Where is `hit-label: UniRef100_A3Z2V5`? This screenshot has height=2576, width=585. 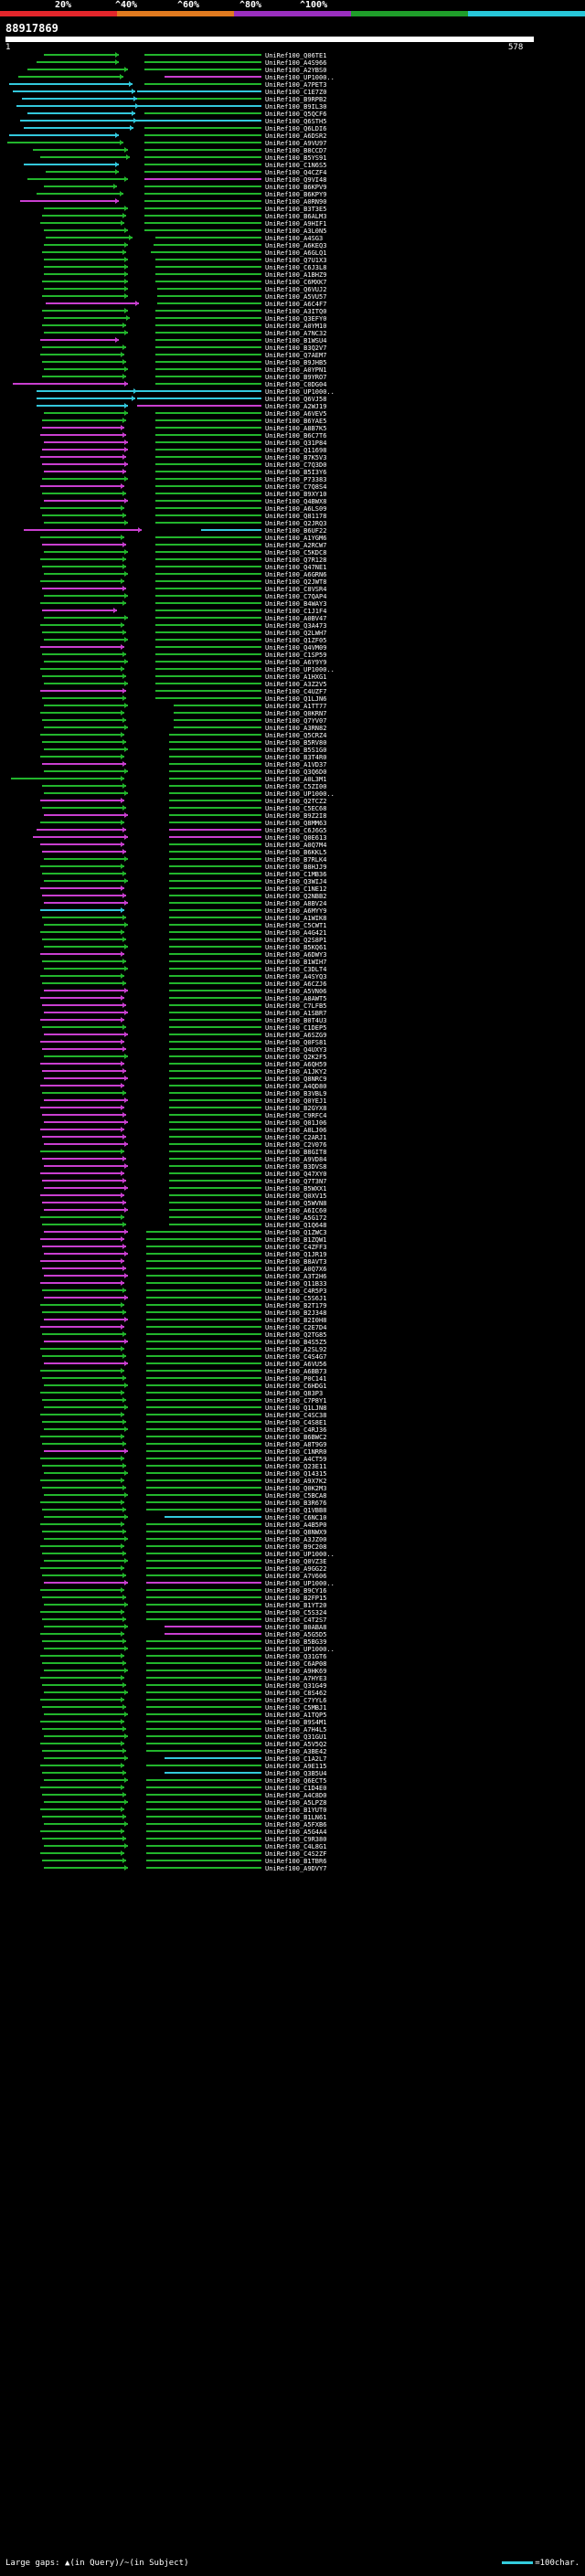
hit-label: UniRef100_A3Z2V5 is located at coordinates (296, 684).